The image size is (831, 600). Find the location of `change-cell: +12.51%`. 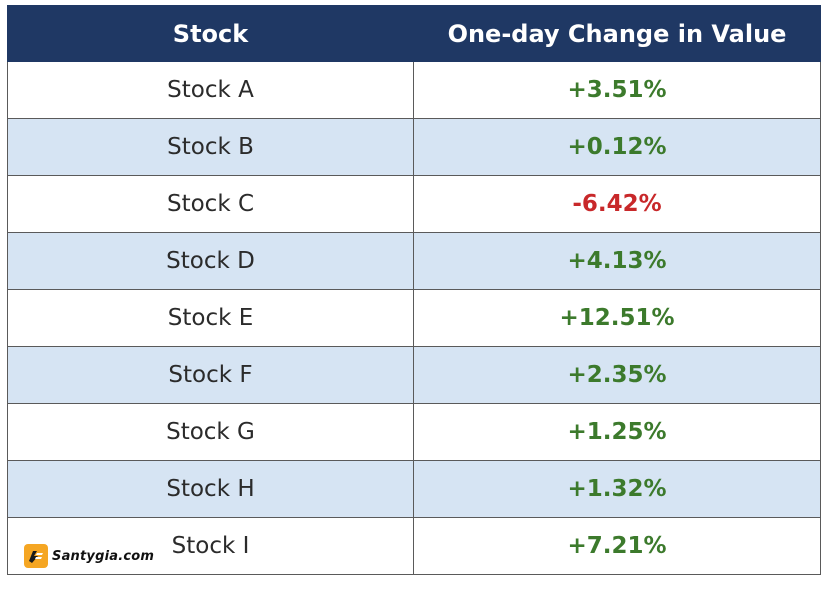

change-cell: +12.51% is located at coordinates (617, 318).